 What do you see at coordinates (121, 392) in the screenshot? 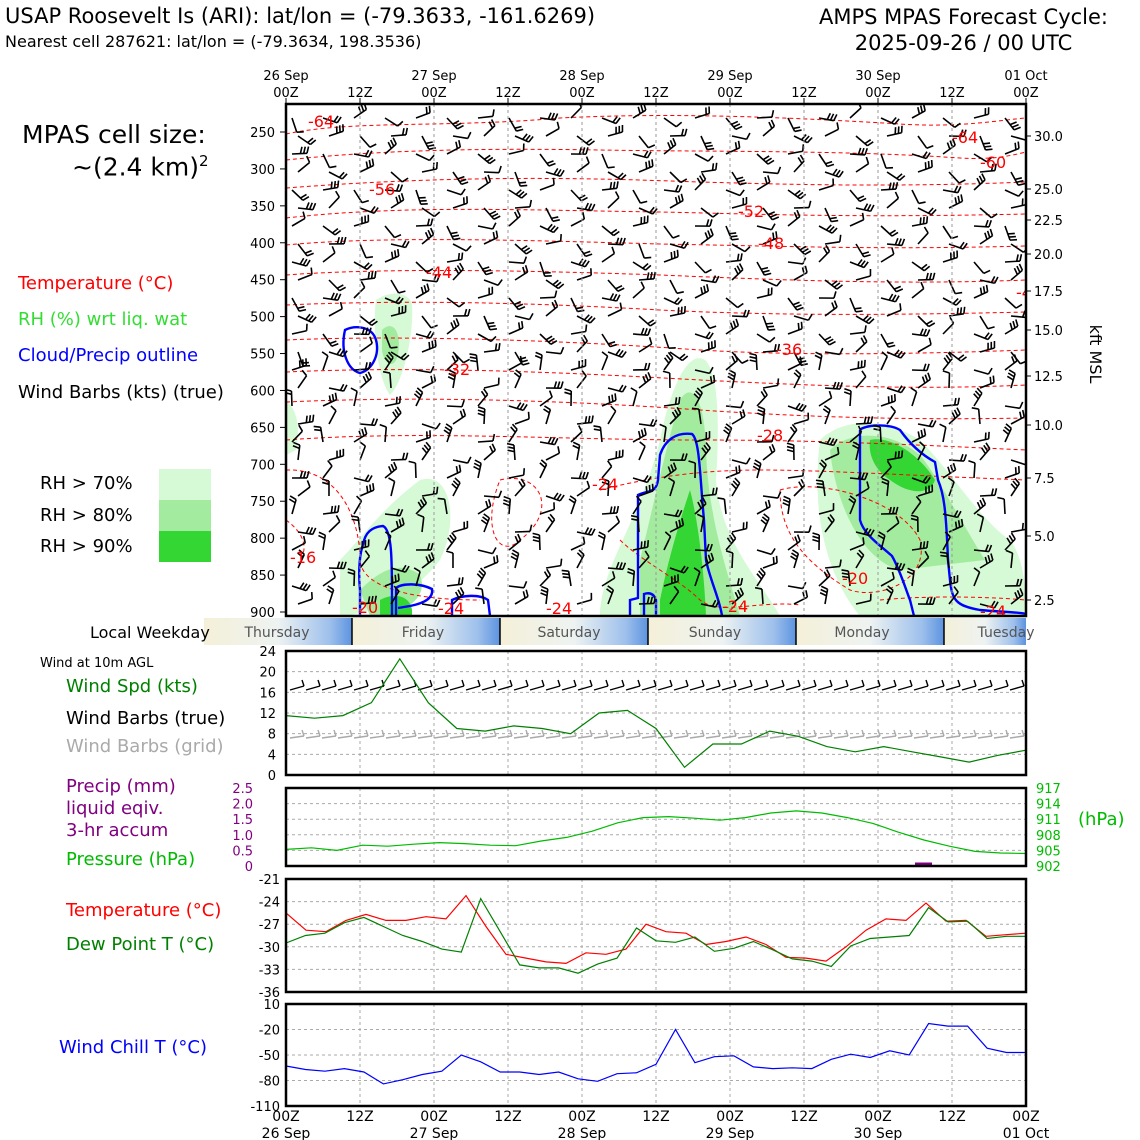
I see `legend-barbs: Wind Barbs (kts) (true)` at bounding box center [121, 392].